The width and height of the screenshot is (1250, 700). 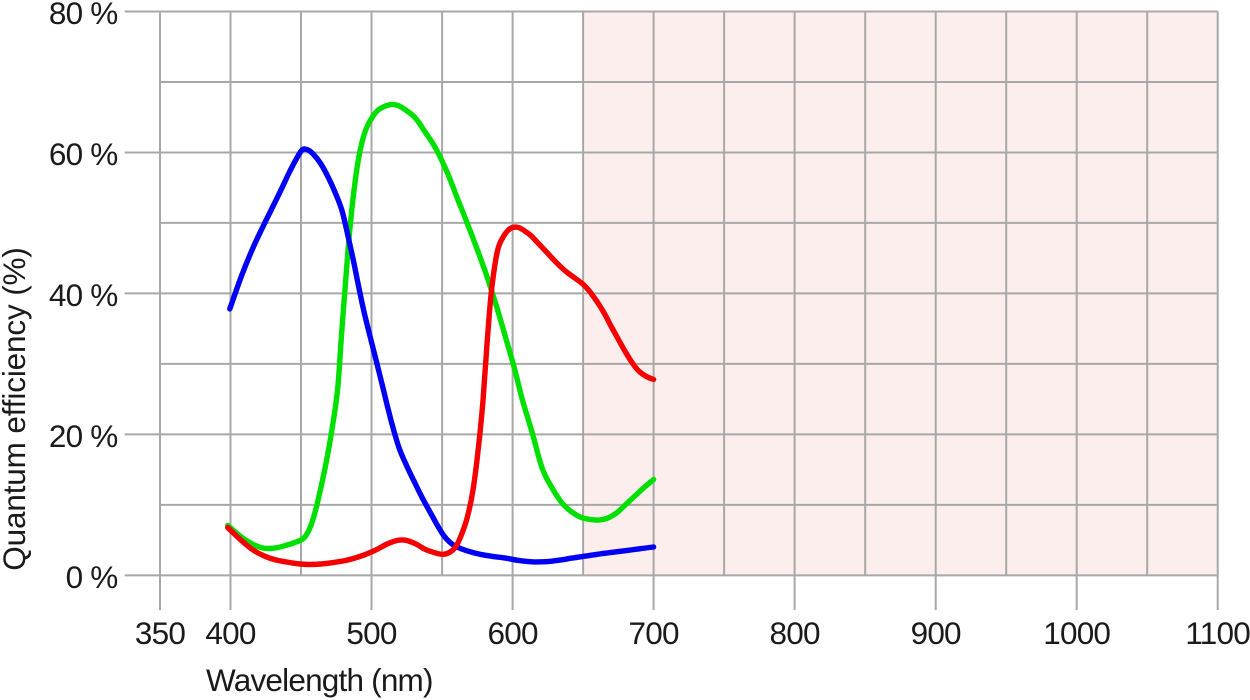 I want to click on svg-text: 800, so click(x=795, y=633).